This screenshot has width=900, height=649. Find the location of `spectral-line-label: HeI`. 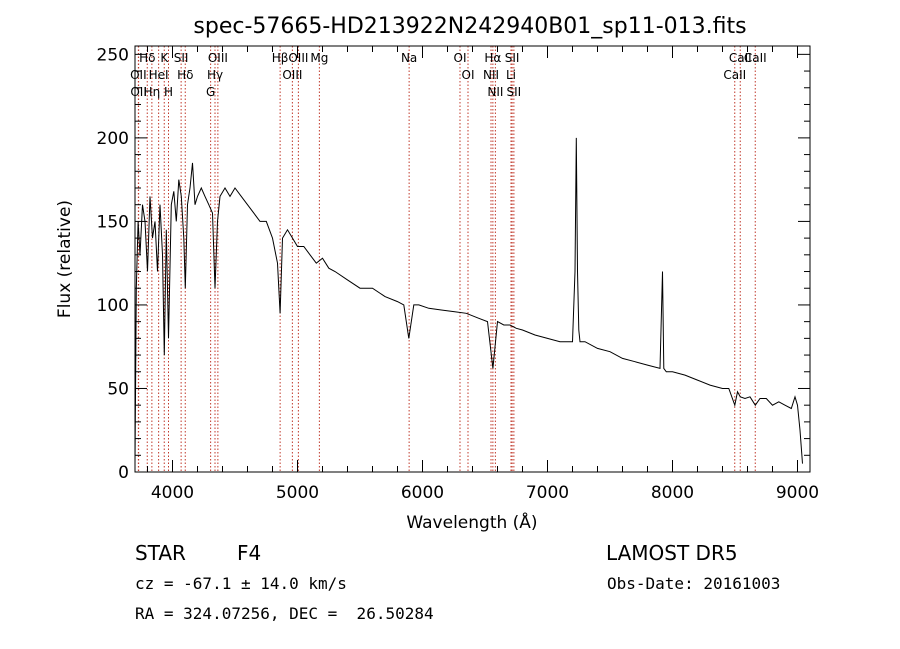

spectral-line-label: HeI is located at coordinates (159, 75).